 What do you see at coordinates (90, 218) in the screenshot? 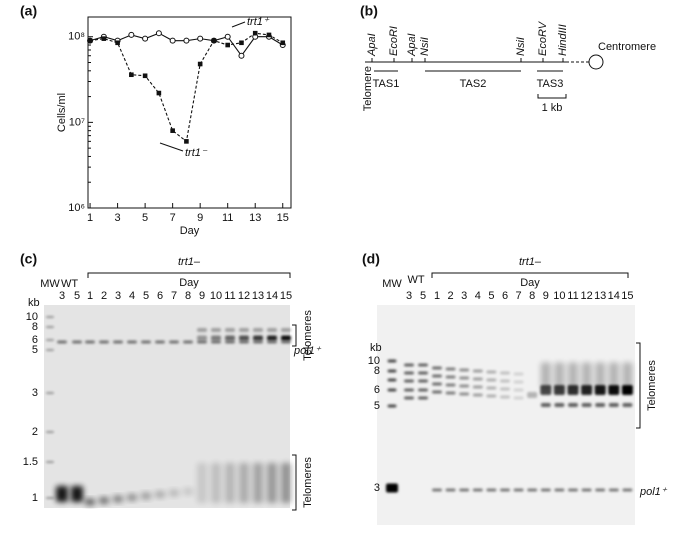
I see `x-tick-label: 1` at bounding box center [90, 218].